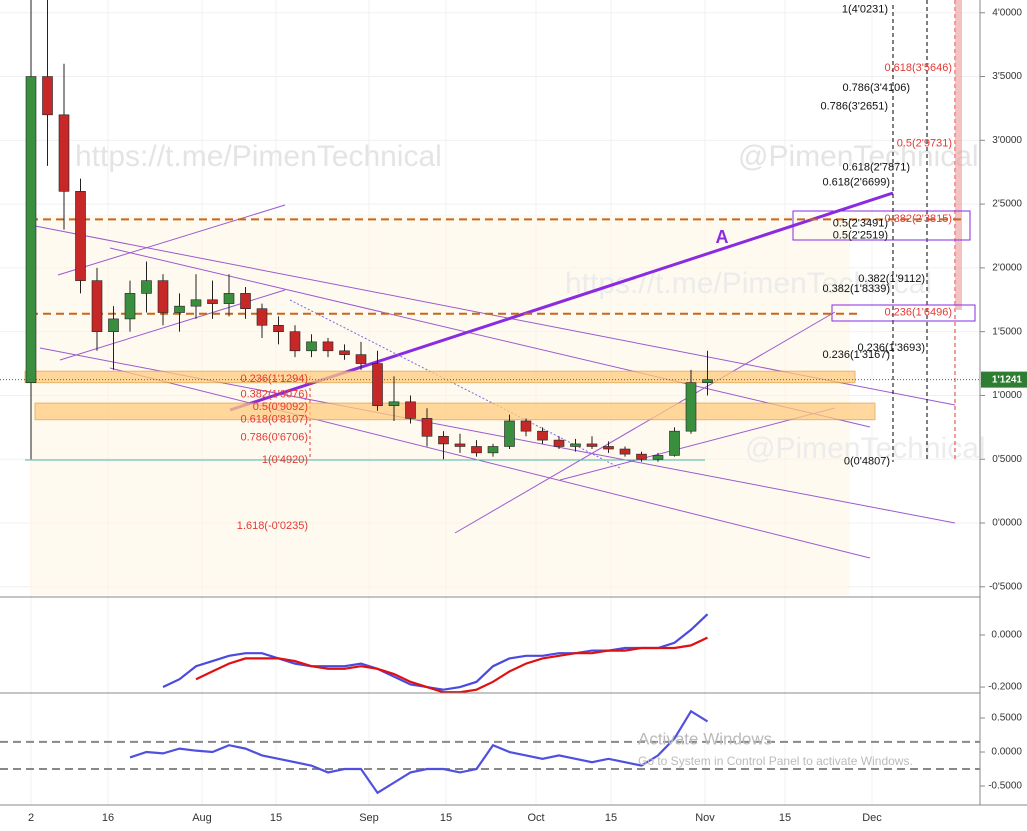  Describe the element at coordinates (1005, 687) in the screenshot. I see `y-tick-label: -0.2000` at that location.